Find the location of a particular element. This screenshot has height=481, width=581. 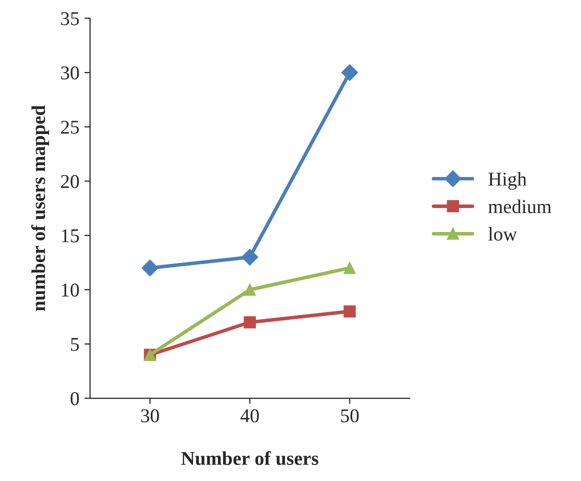

y-tick-label: 10 is located at coordinates (70, 290).